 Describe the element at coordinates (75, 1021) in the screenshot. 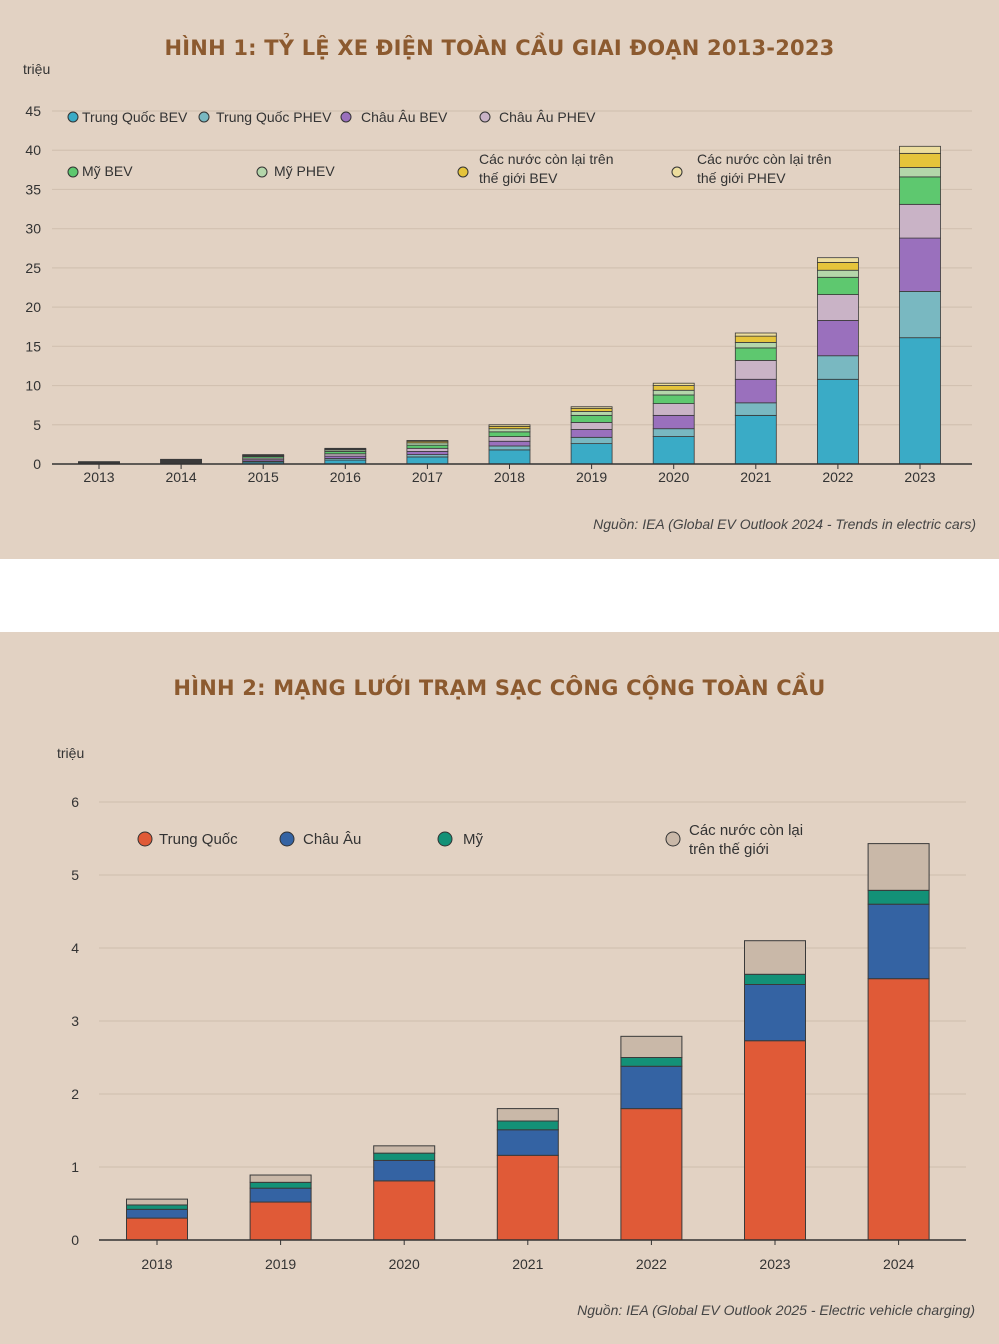

I see `y-tick-label: 3` at that location.